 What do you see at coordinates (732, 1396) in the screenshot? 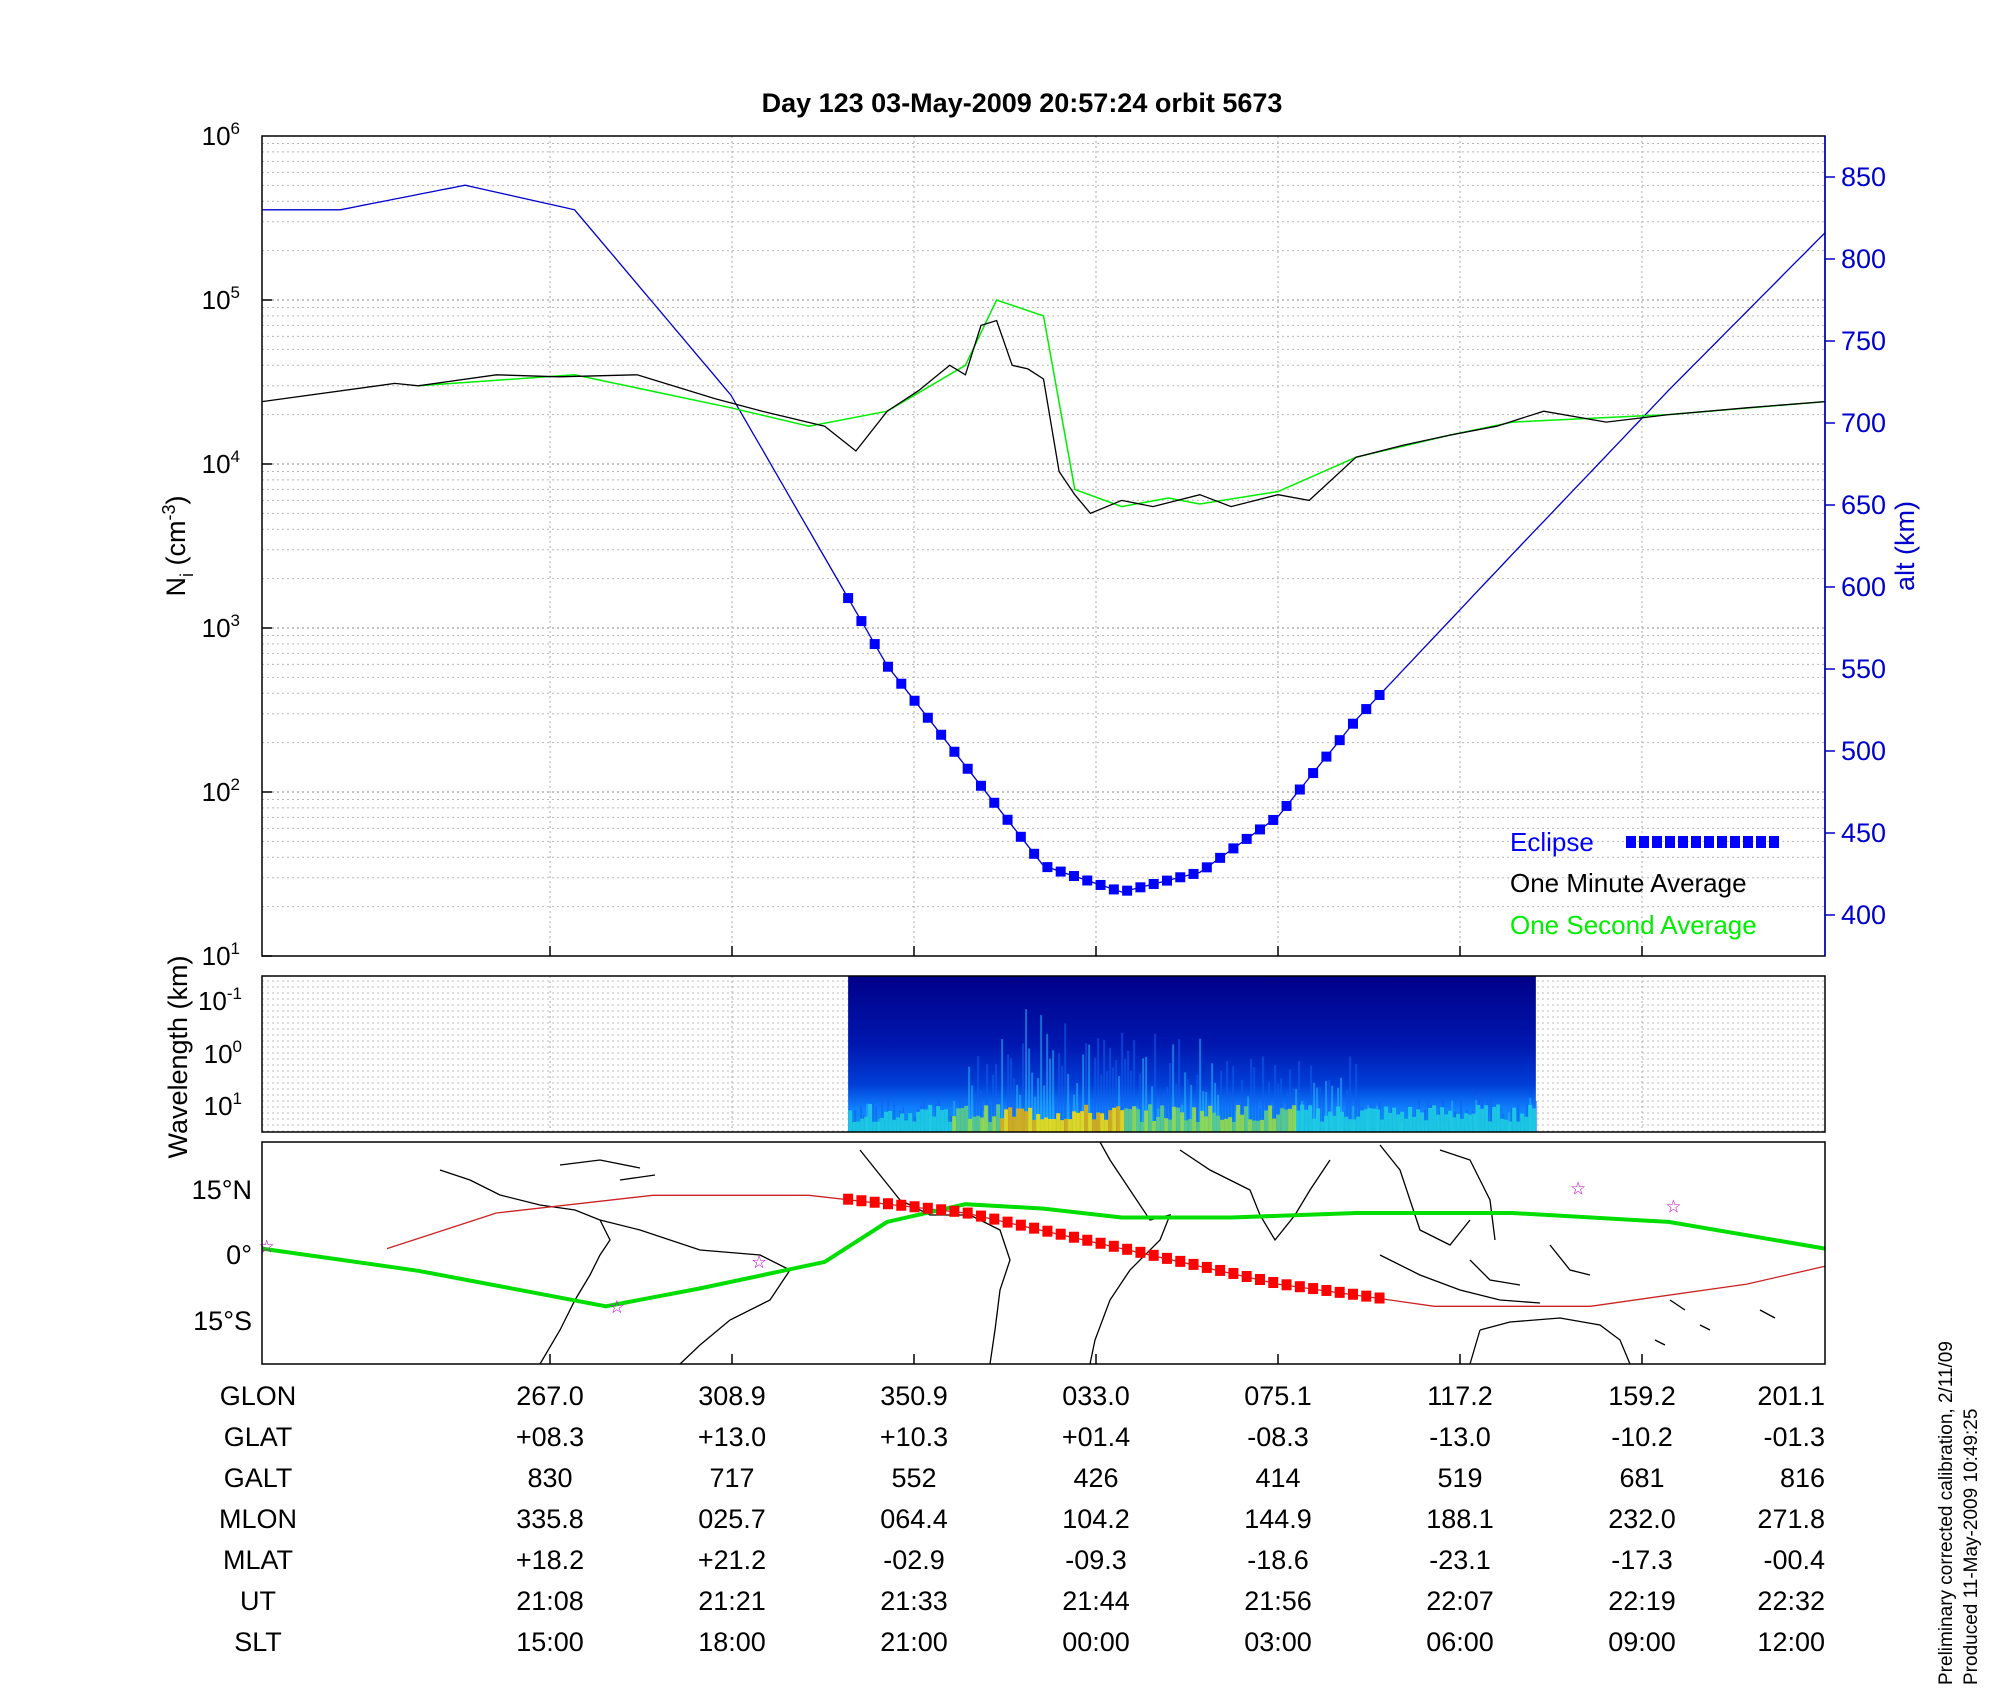
I see `table-cell: 308.9` at bounding box center [732, 1396].